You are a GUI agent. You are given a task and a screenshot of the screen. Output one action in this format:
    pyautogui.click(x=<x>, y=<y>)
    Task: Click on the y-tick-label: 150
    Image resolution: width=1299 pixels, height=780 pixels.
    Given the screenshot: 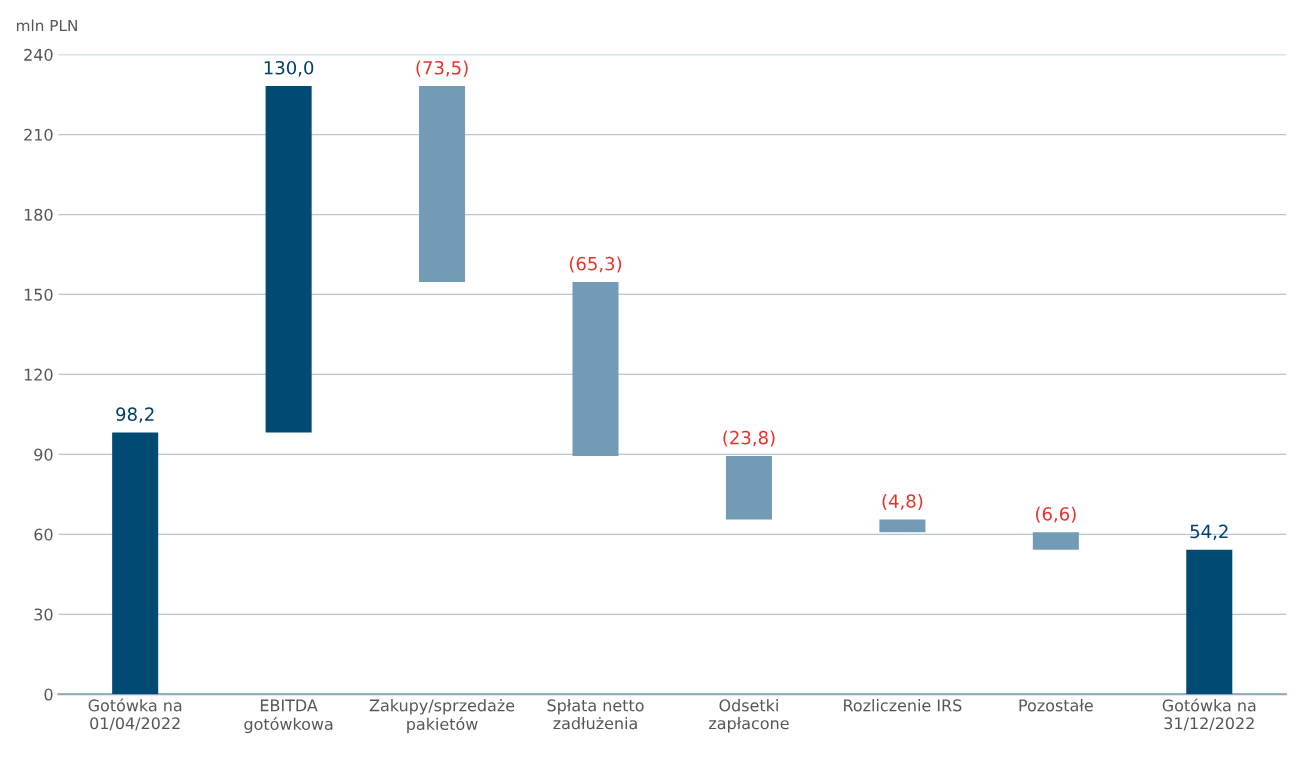 What is the action you would take?
    pyautogui.click(x=38, y=294)
    